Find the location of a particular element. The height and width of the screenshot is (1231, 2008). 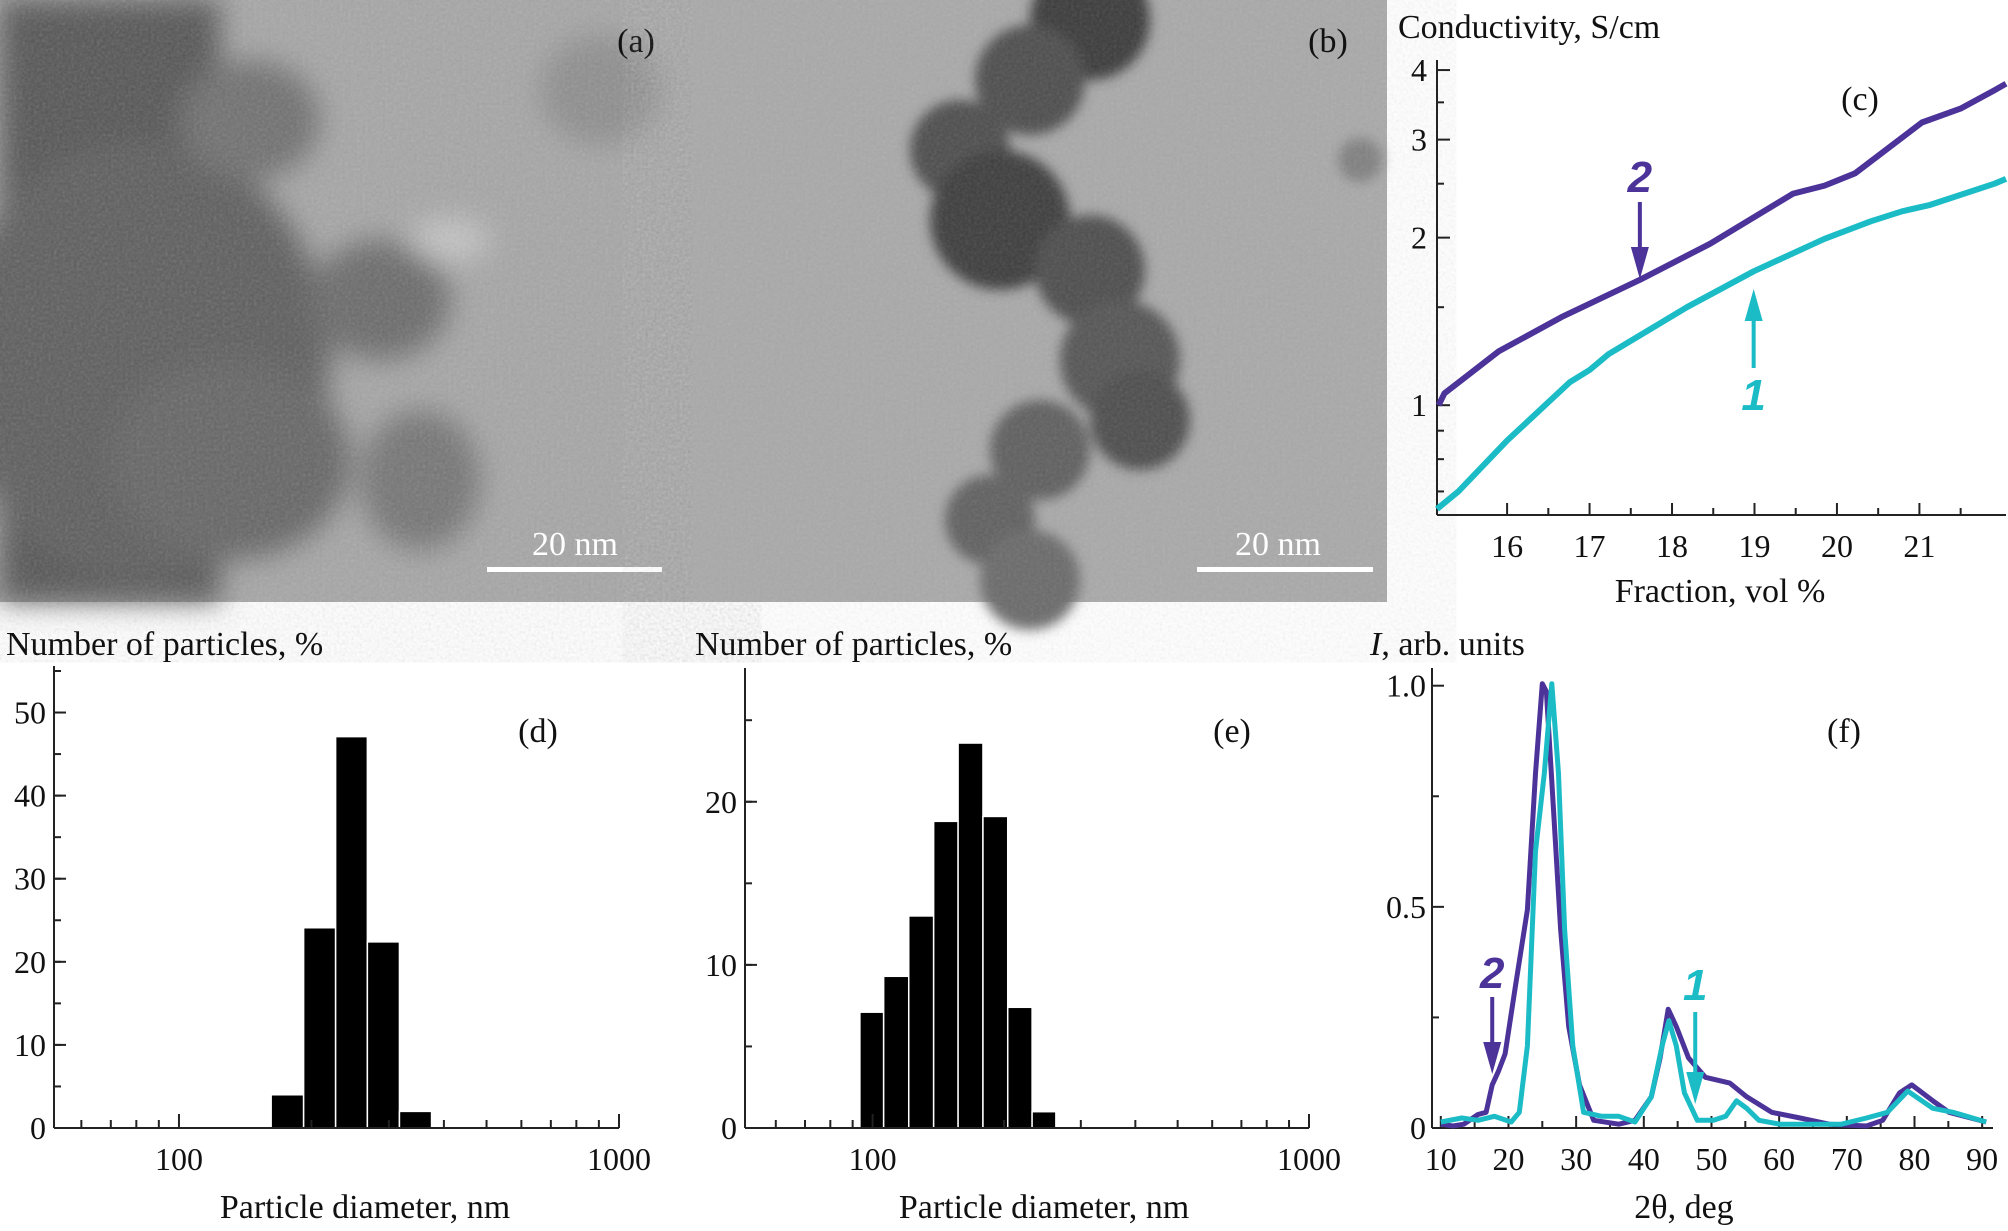

y-tick-label: 4 is located at coordinates (1419, 70).